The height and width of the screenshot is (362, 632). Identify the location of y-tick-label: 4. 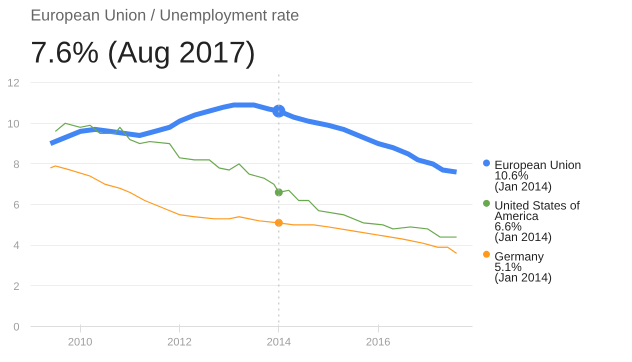
(16, 246).